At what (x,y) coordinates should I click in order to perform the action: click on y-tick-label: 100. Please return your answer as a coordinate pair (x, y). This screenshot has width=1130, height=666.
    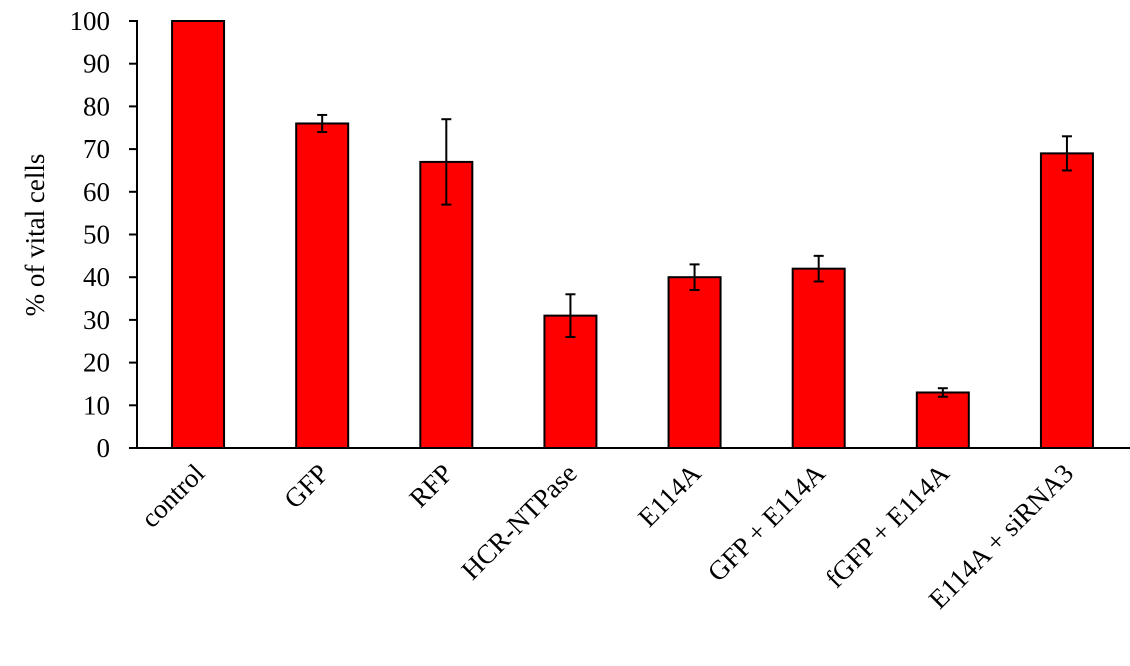
    Looking at the image, I should click on (90, 21).